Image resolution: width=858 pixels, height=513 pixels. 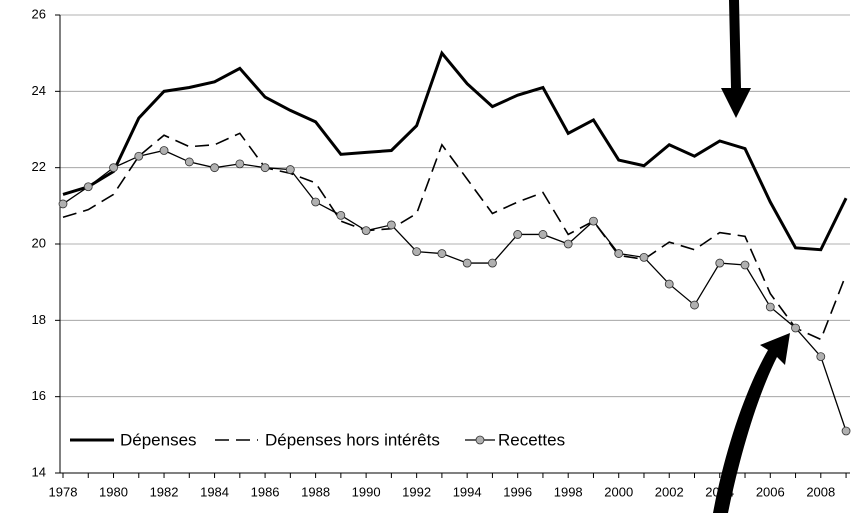 What do you see at coordinates (39, 13) in the screenshot?
I see `y-tick-label: 26` at bounding box center [39, 13].